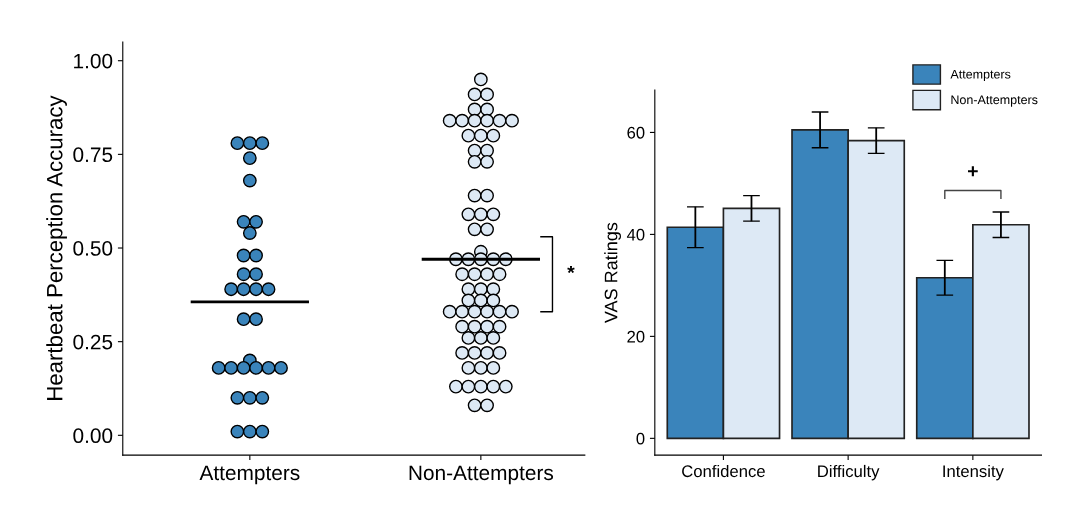 Image resolution: width=1077 pixels, height=512 pixels. I want to click on annotation: *, so click(571, 269).